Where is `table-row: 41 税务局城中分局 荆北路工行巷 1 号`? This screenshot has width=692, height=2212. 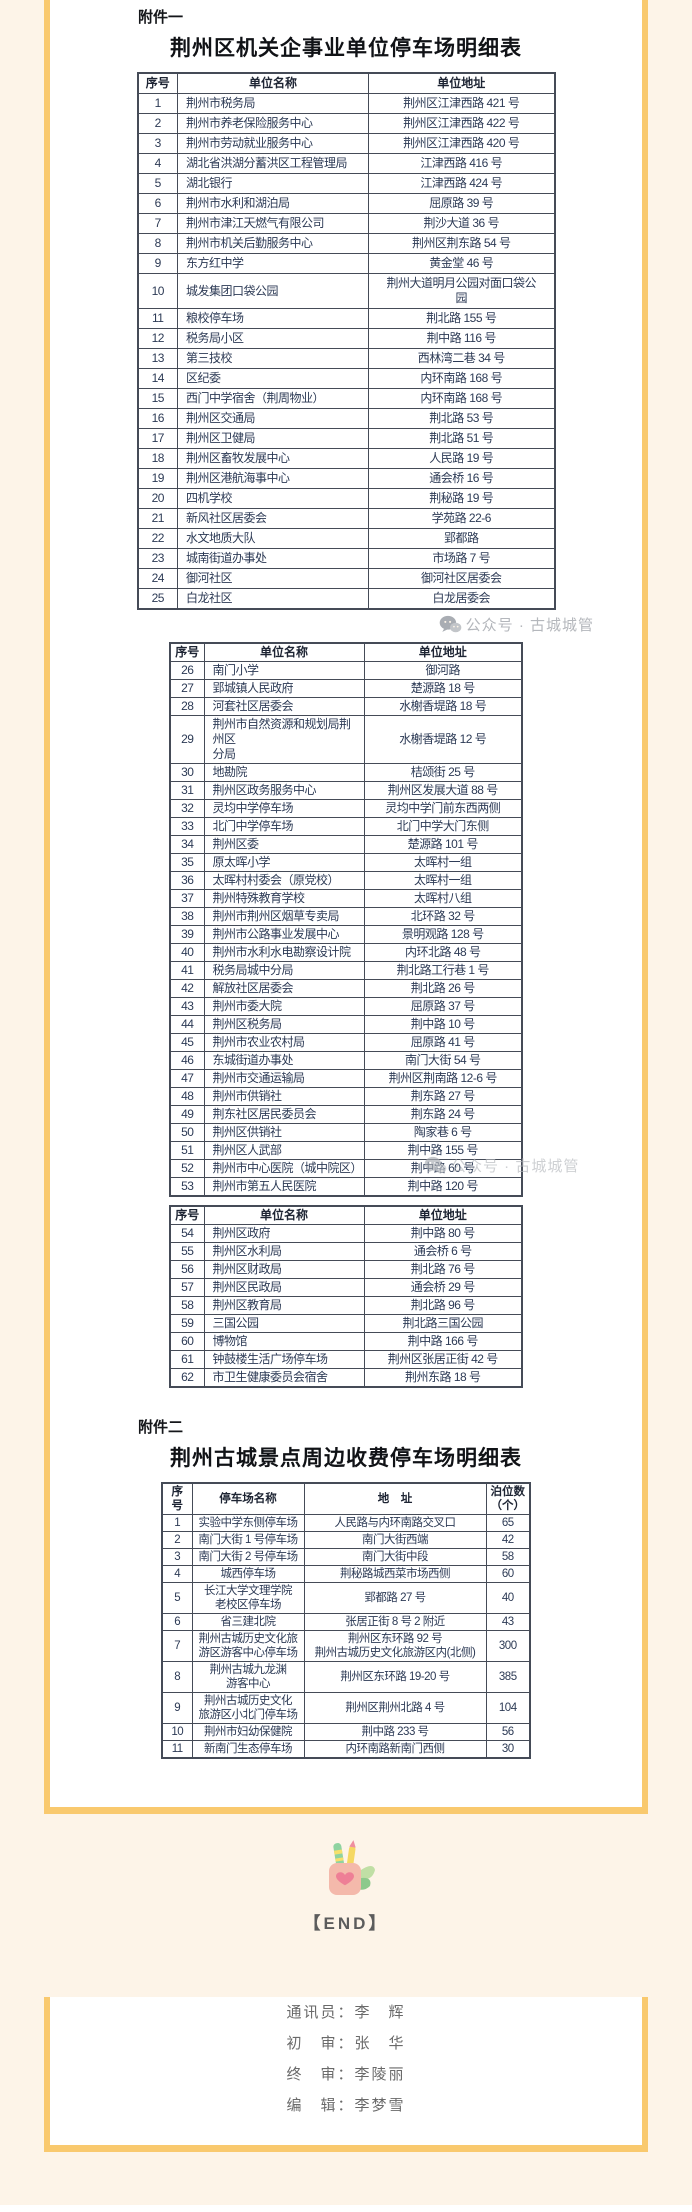 table-row: 41 税务局城中分局 荆北路工行巷 1 号 is located at coordinates (346, 970).